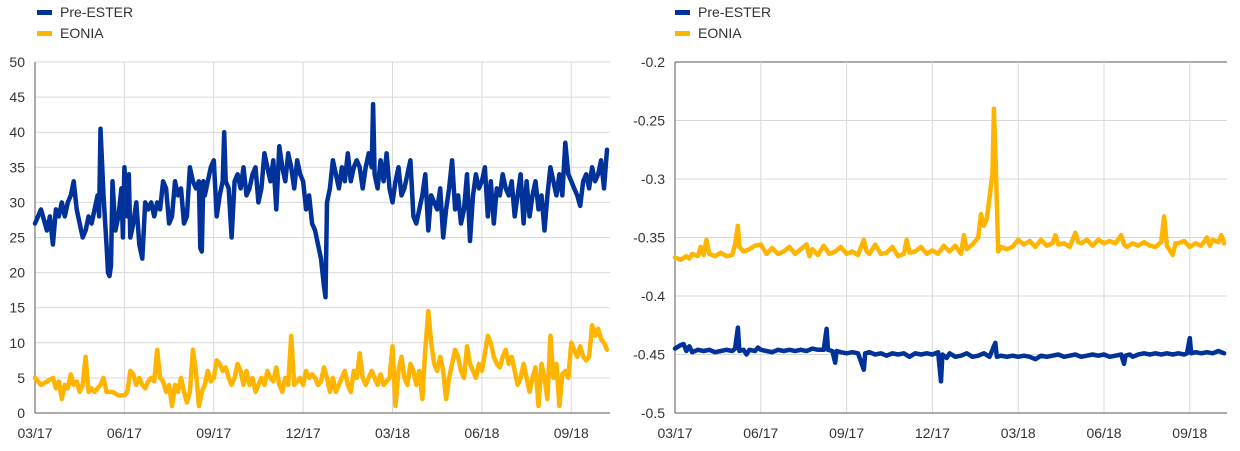 Image resolution: width=1240 pixels, height=451 pixels. What do you see at coordinates (97, 12) in the screenshot?
I see `left-legend-pre-ester-label: Pre-ESTER` at bounding box center [97, 12].